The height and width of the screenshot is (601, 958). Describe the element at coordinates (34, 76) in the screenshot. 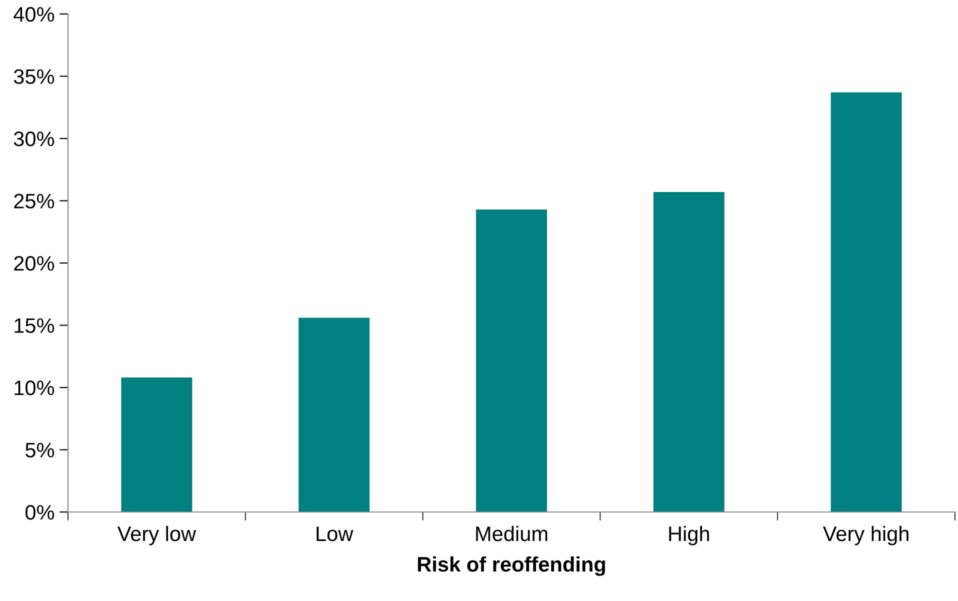

I see `y-tick-label: 35%` at that location.